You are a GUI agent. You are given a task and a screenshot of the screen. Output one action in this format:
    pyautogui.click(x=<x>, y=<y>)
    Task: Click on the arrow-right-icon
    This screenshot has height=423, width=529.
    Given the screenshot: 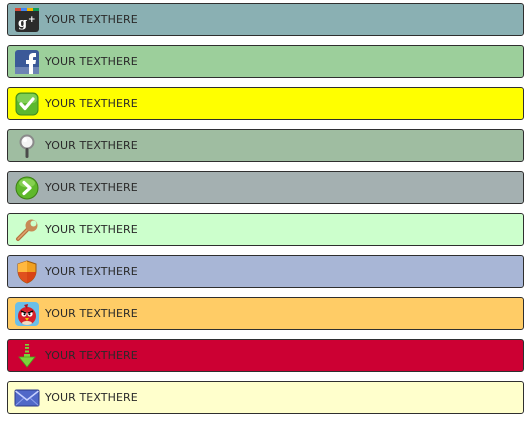 What is the action you would take?
    pyautogui.click(x=27, y=188)
    